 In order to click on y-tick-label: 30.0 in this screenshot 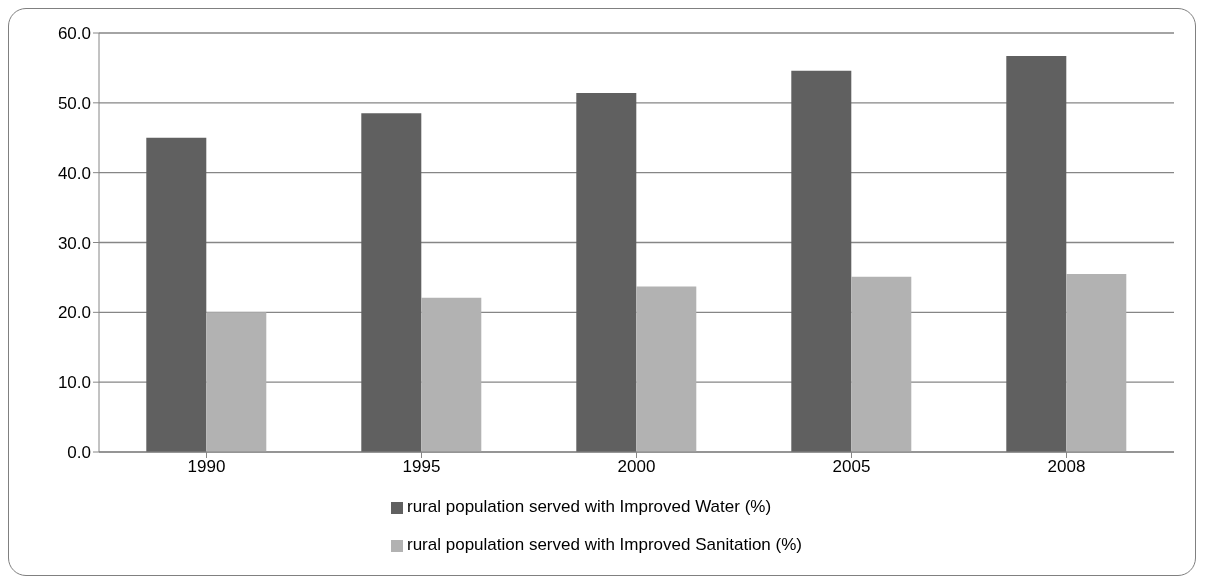, I will do `click(74, 243)`.